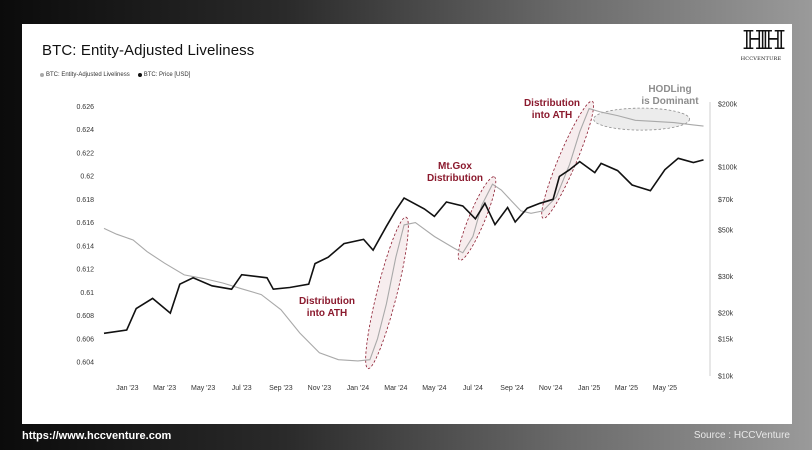 This screenshot has height=450, width=812. What do you see at coordinates (552, 103) in the screenshot?
I see `annotation-label-distribution-2: Distribution` at bounding box center [552, 103].